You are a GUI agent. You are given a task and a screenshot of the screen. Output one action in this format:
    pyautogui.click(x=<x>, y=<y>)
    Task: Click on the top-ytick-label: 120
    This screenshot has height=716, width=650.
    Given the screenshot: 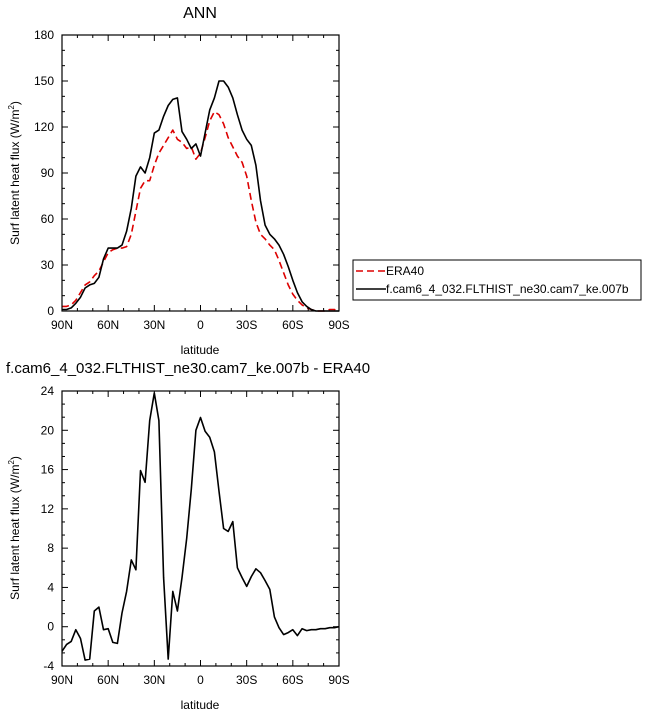 What is the action you would take?
    pyautogui.click(x=44, y=127)
    